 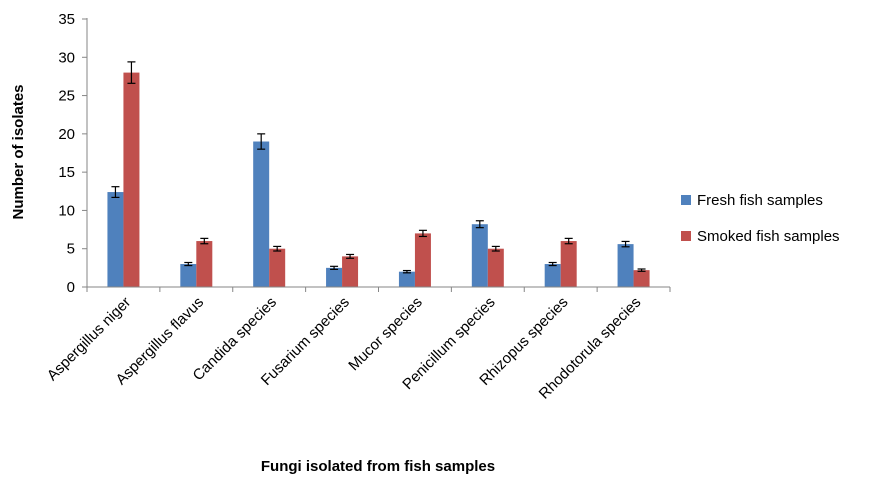 I want to click on y-tick-label: 15, so click(x=66, y=172).